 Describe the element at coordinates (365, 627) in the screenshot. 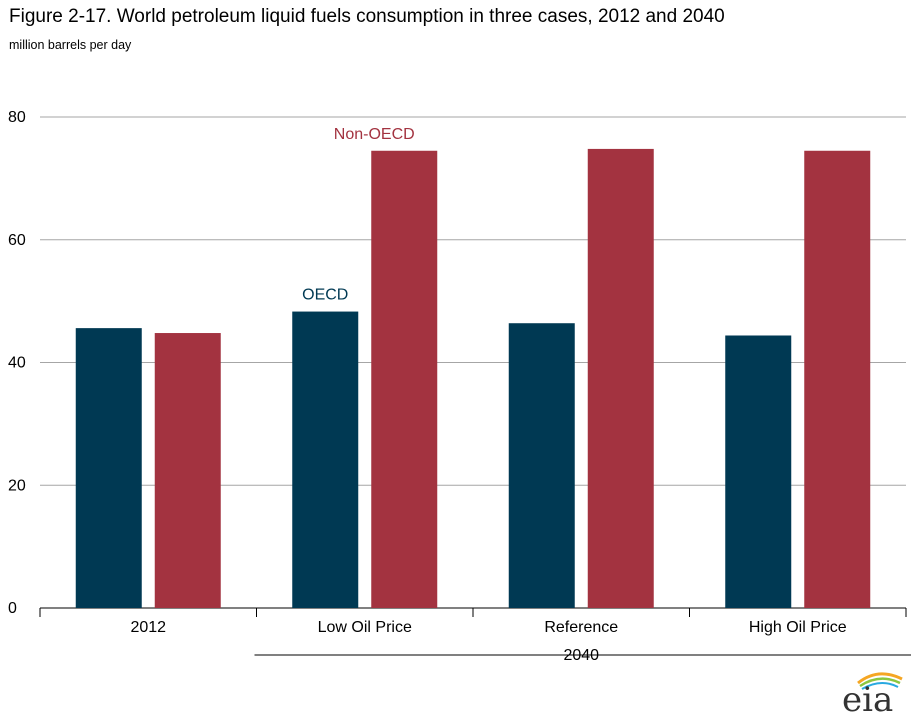

I see `x-category-label: Low Oil Price` at that location.